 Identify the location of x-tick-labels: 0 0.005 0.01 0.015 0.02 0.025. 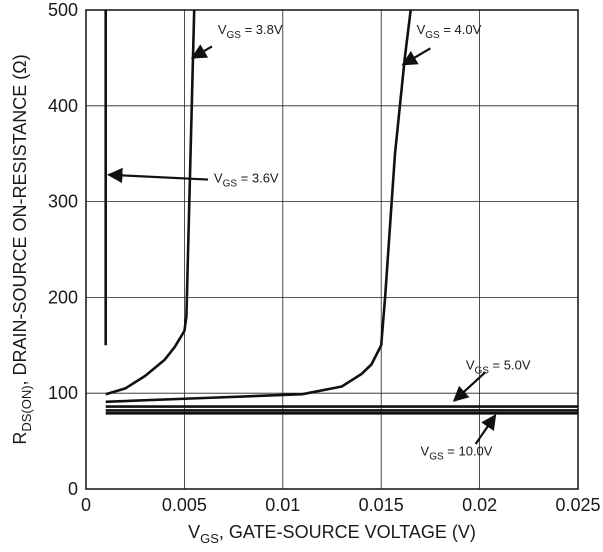
(341, 505).